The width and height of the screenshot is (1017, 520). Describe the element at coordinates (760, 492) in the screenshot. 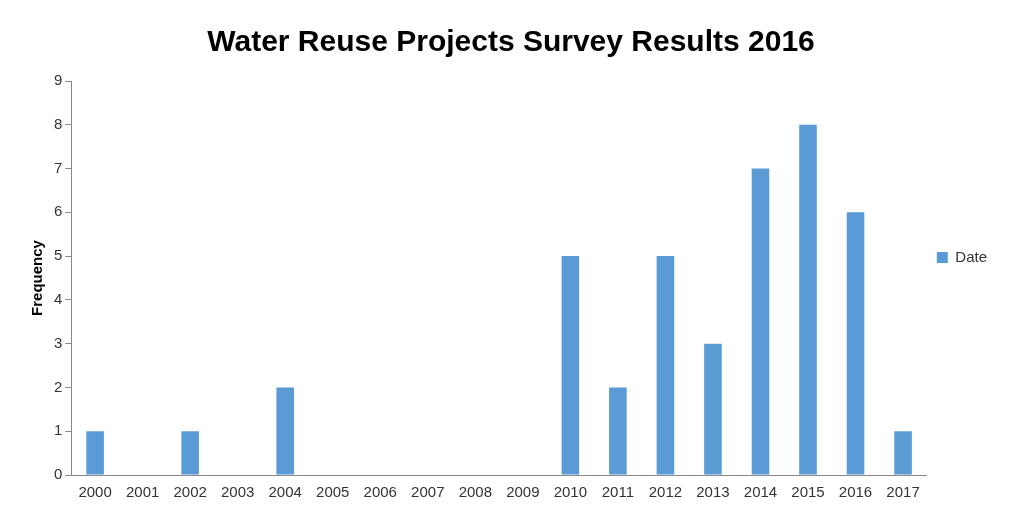

I see `x-tick-label: 2014` at that location.